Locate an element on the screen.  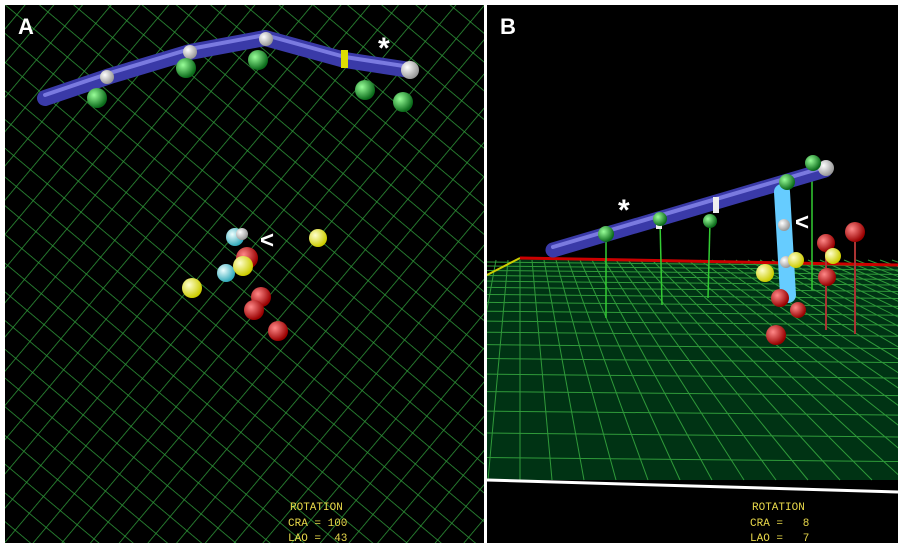
panel-label: A is located at coordinates (26, 26).